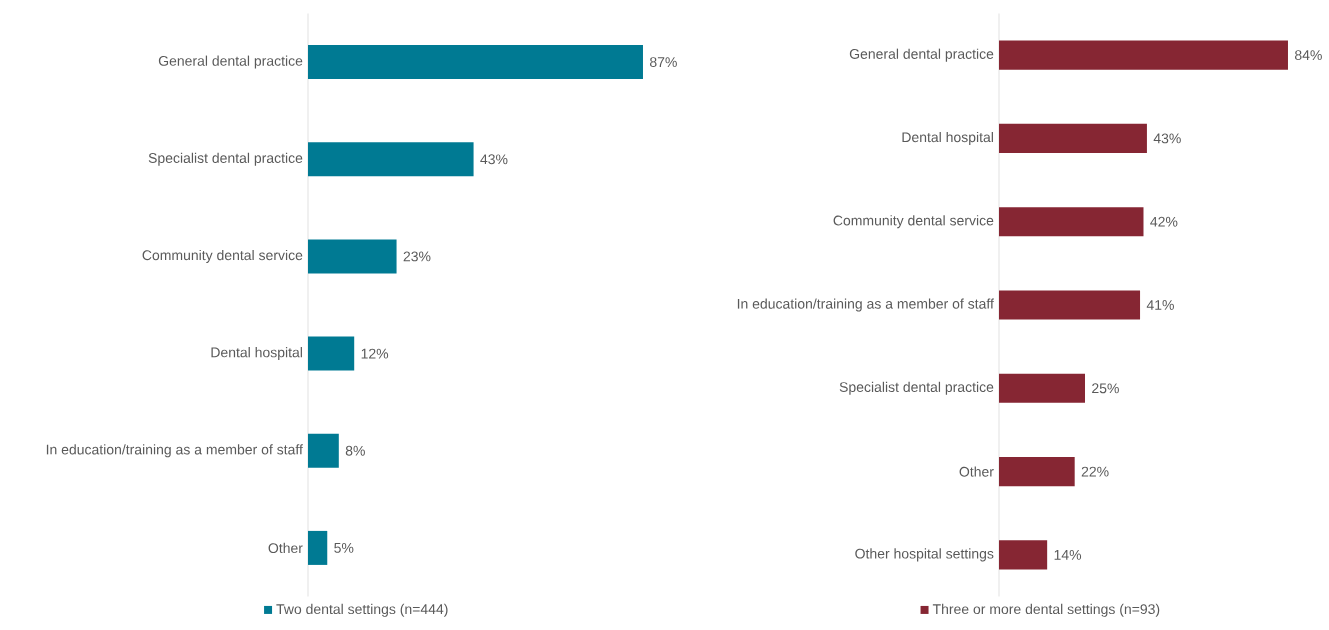 Image resolution: width=1329 pixels, height=630 pixels. What do you see at coordinates (1046, 610) in the screenshot?
I see `legend-label: Three or more dental settings (n=93)` at bounding box center [1046, 610].